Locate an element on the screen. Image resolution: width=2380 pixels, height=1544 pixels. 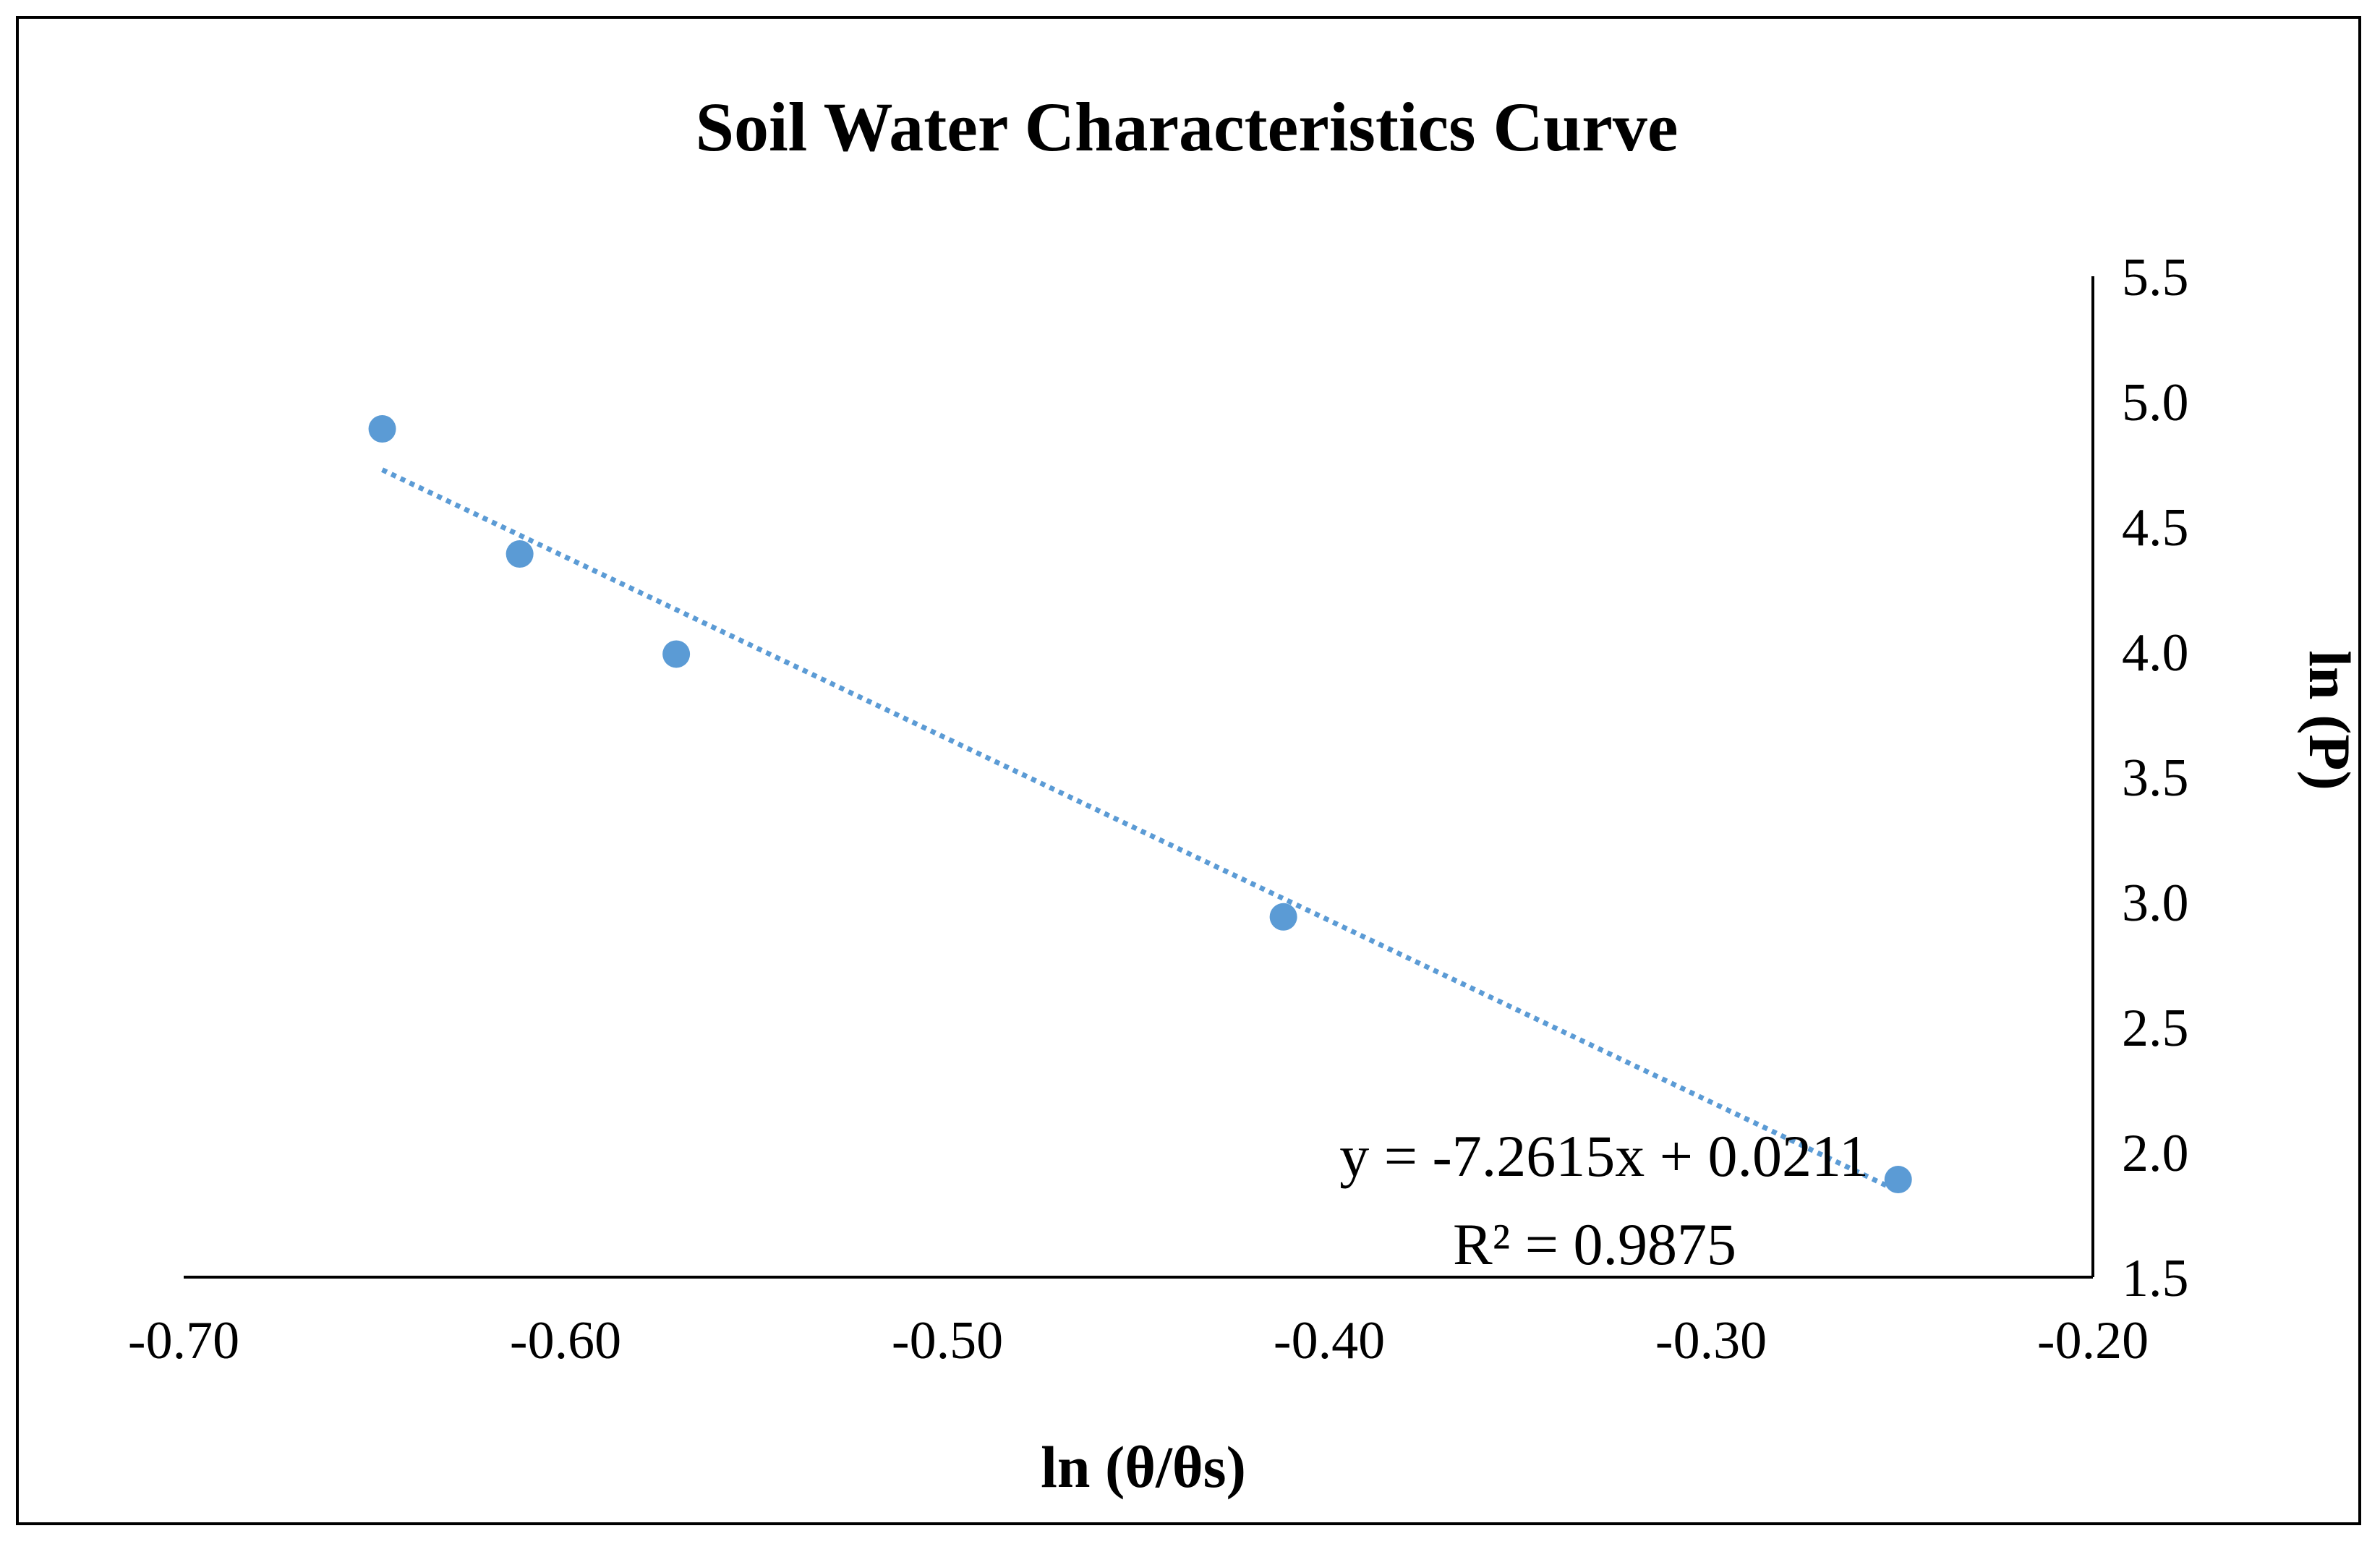
y-tick-label: 3.5 is located at coordinates (2155, 778).